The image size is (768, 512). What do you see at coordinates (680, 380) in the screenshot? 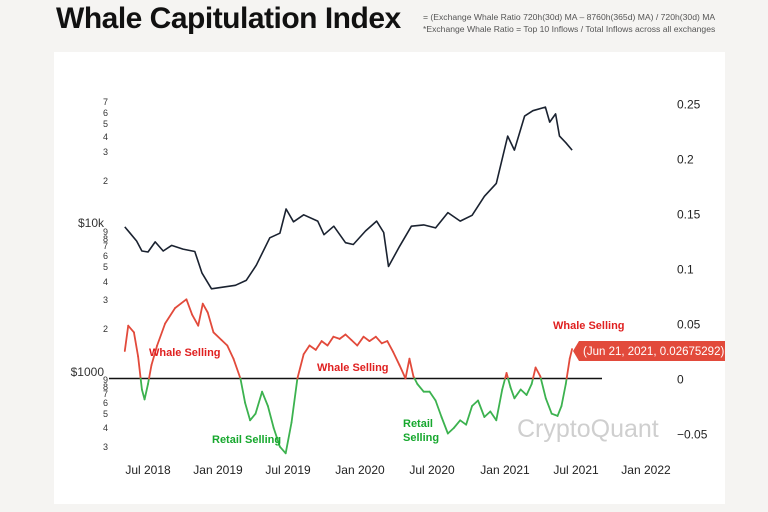
I see `right-axis-tick-label: 0` at bounding box center [680, 380].